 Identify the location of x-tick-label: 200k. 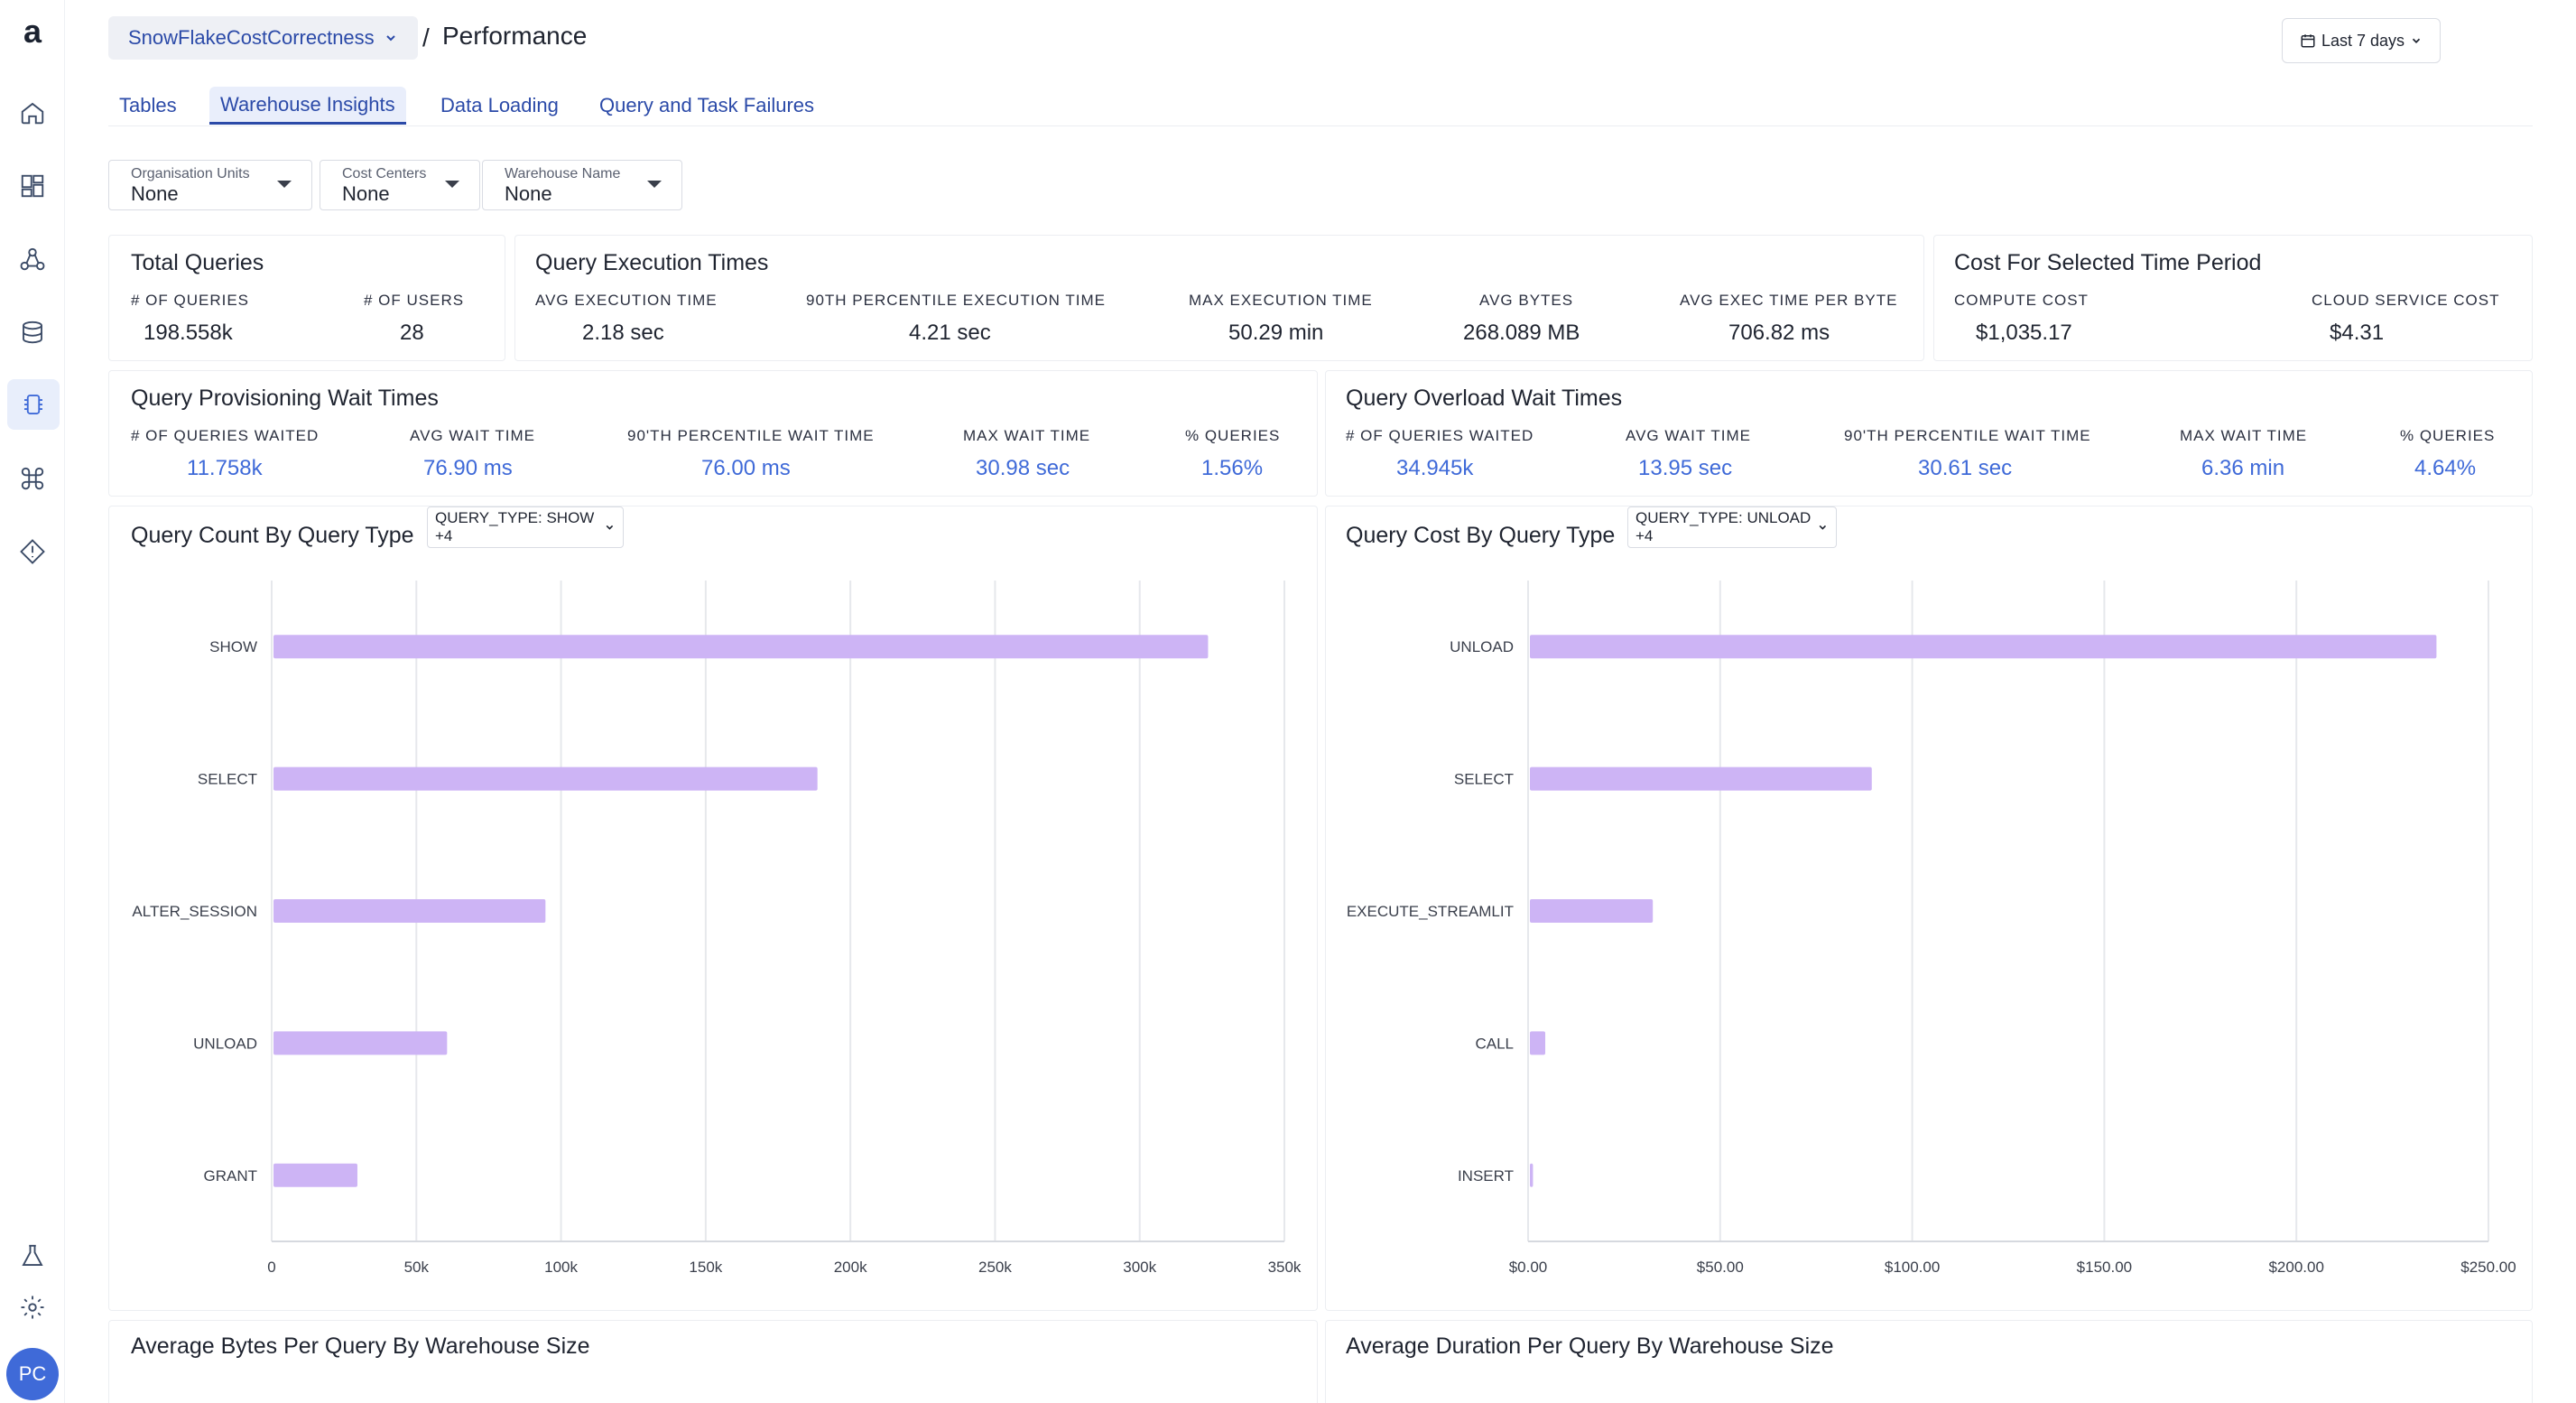
(851, 1267).